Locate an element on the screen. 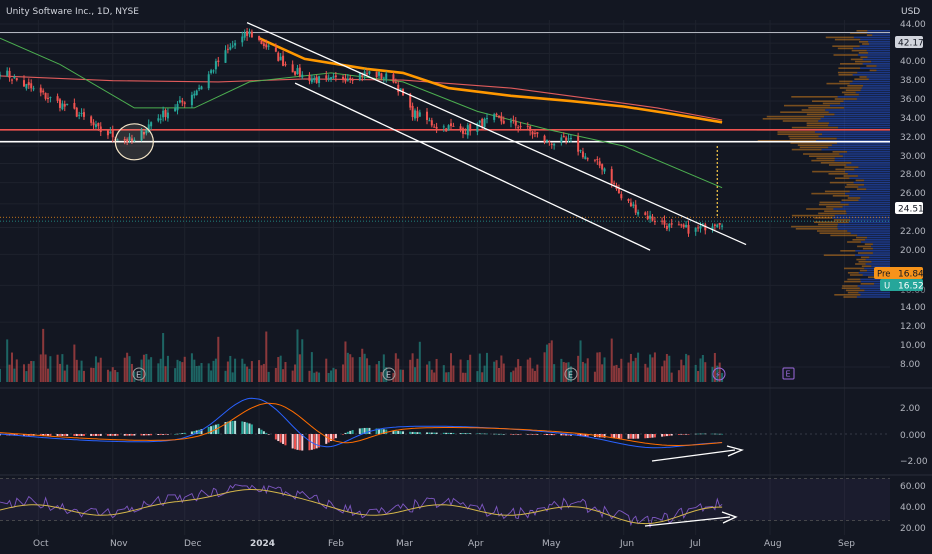 The height and width of the screenshot is (554, 932). dividend-marker: ⚡ is located at coordinates (719, 374).